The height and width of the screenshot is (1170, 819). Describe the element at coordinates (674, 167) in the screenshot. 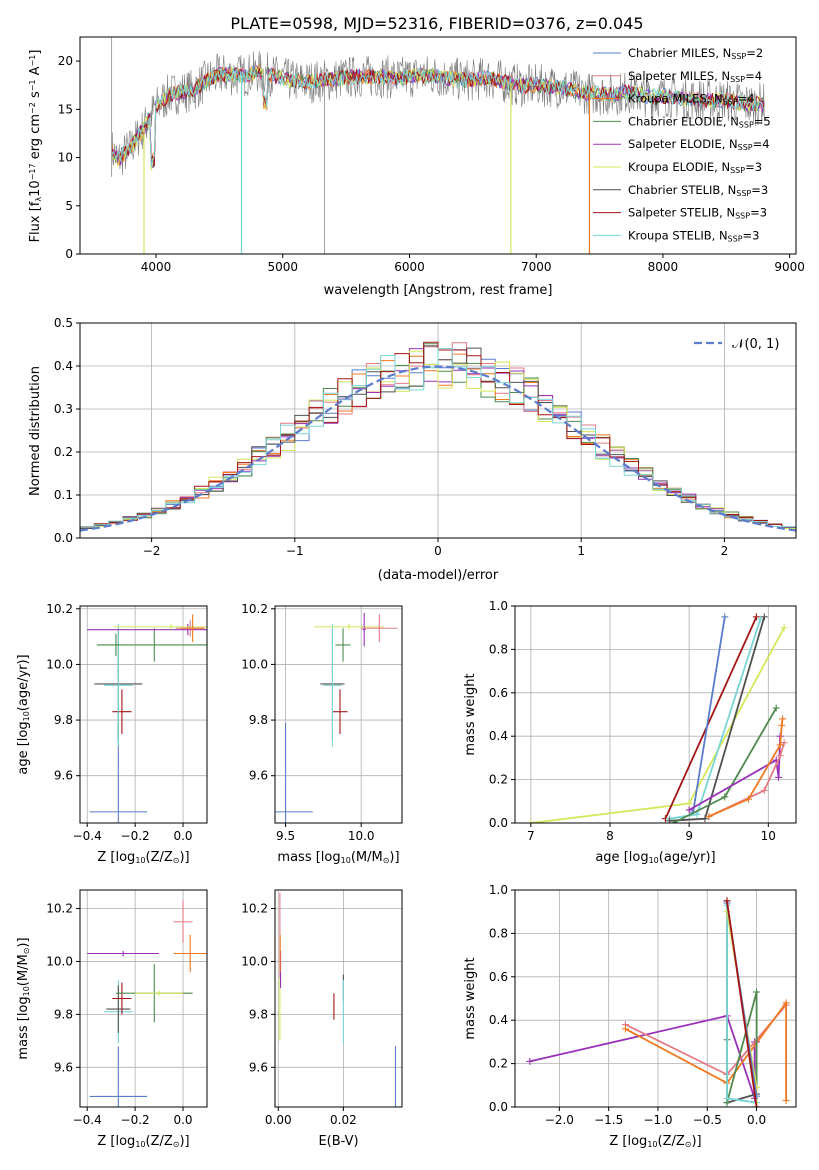

I see `label-part: Kroupa ELODIE,` at that location.